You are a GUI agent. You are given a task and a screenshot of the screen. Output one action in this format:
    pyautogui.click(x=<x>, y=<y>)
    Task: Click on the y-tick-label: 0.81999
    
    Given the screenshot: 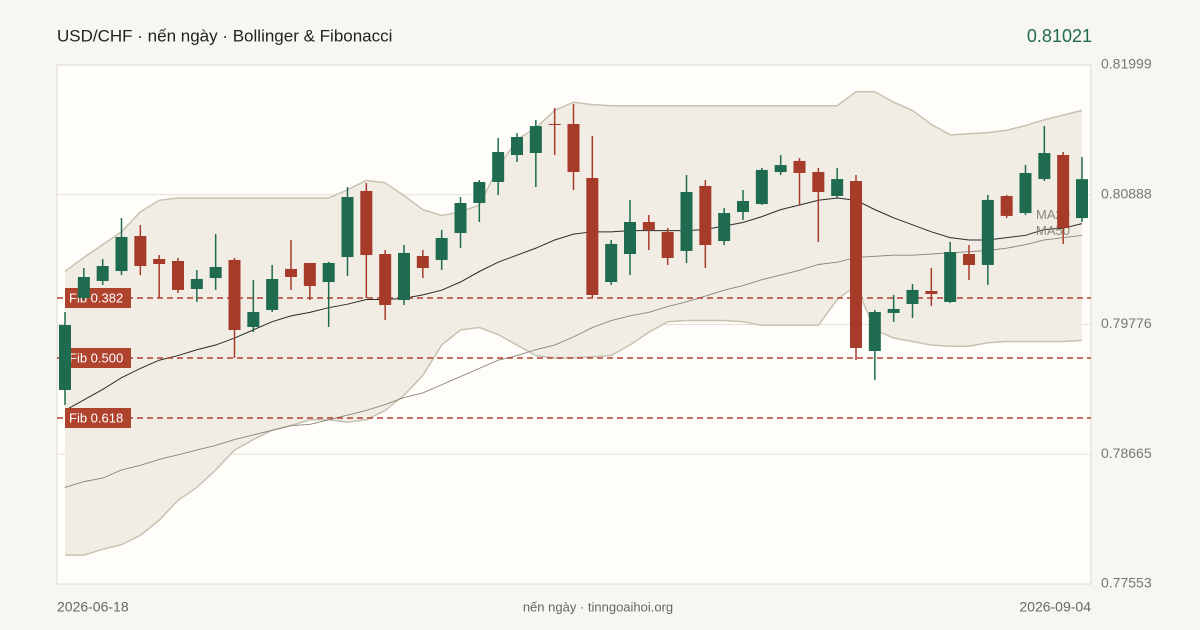 What is the action you would take?
    pyautogui.click(x=1126, y=64)
    